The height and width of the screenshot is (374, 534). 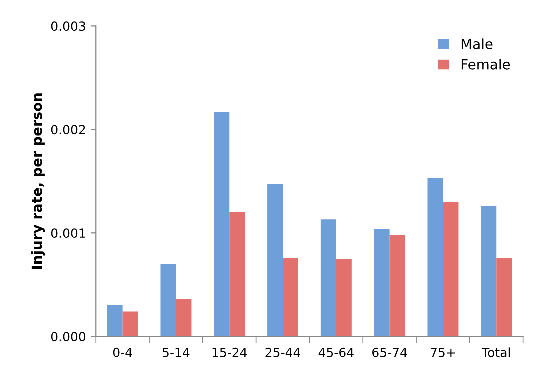 I want to click on y-tick-label: 0.001, so click(x=68, y=233).